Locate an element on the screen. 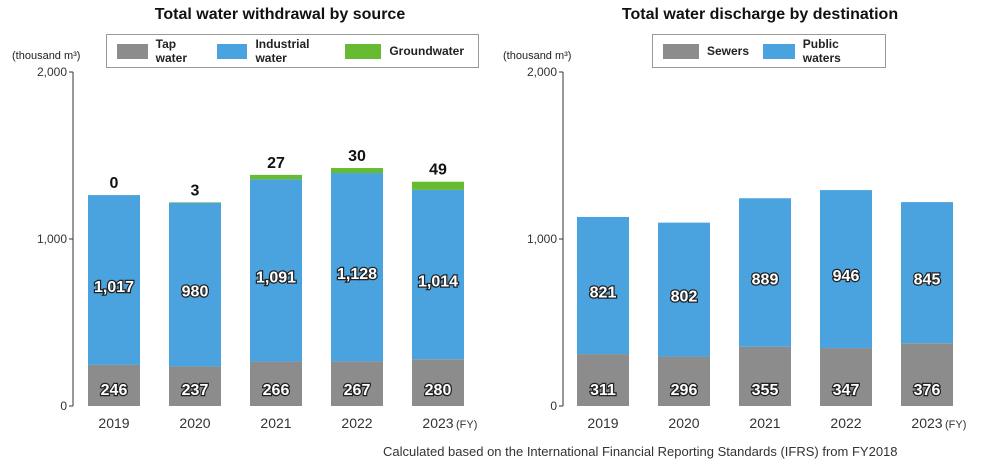 This screenshot has width=1000, height=470. discharge-y-tick-label: 0 is located at coordinates (553, 406).